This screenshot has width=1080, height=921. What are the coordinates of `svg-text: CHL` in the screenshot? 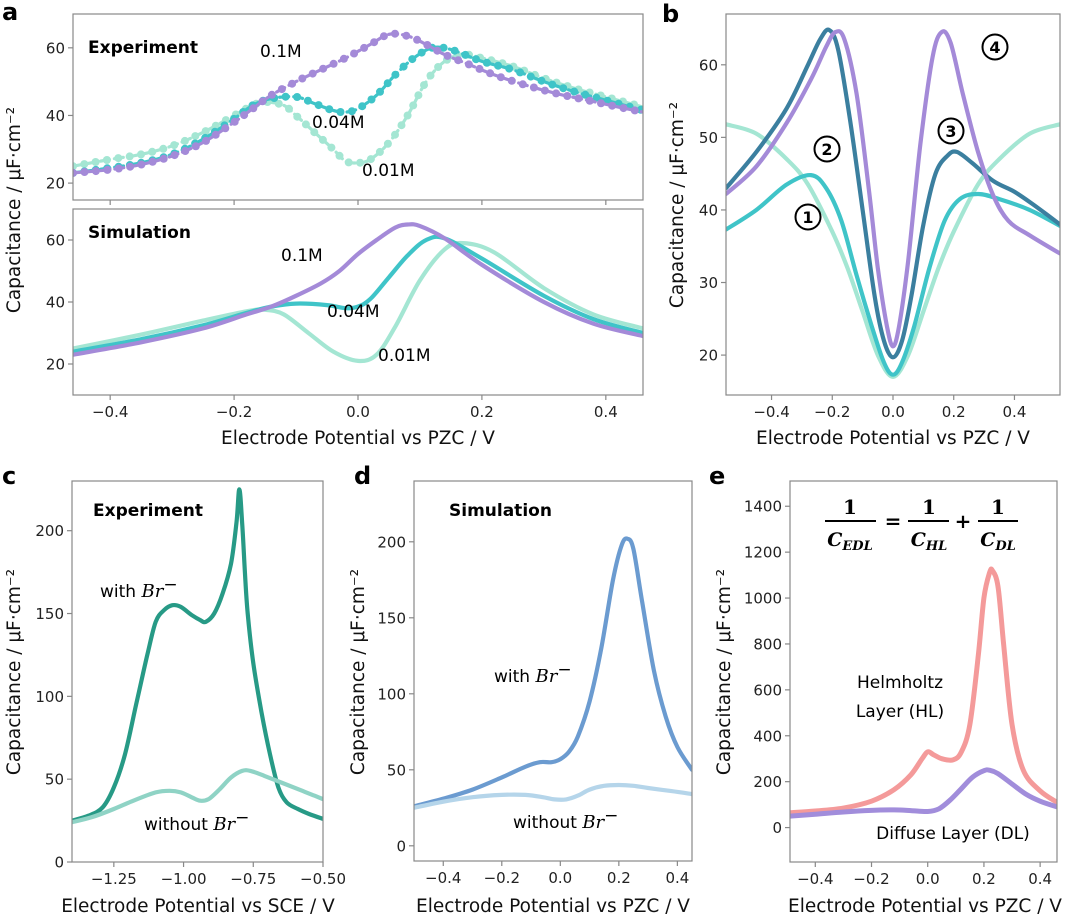 It's located at (929, 541).